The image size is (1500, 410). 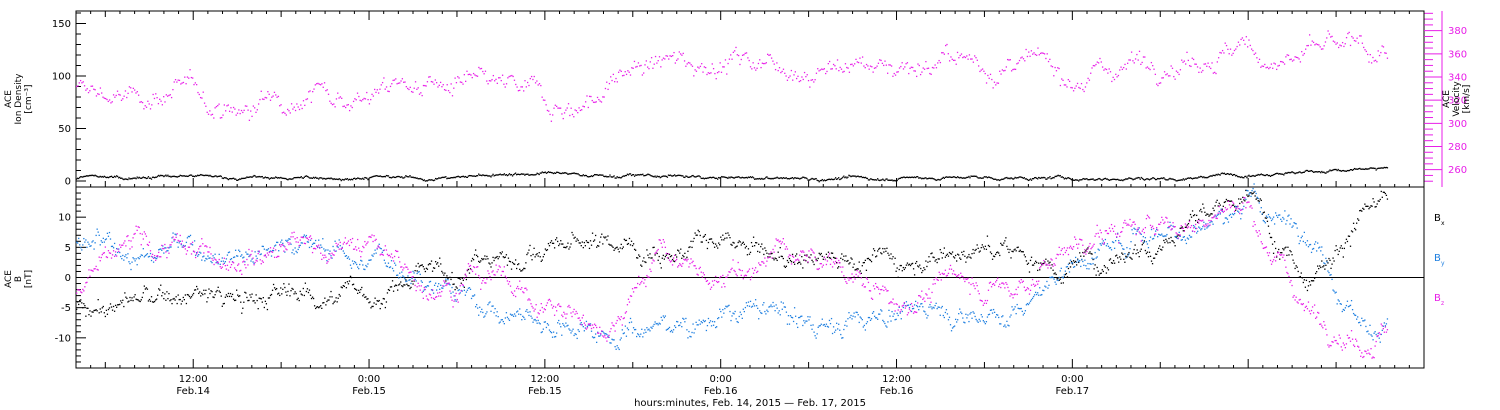 What do you see at coordinates (61, 77) in the screenshot?
I see `density-tick-label: 100` at bounding box center [61, 77].